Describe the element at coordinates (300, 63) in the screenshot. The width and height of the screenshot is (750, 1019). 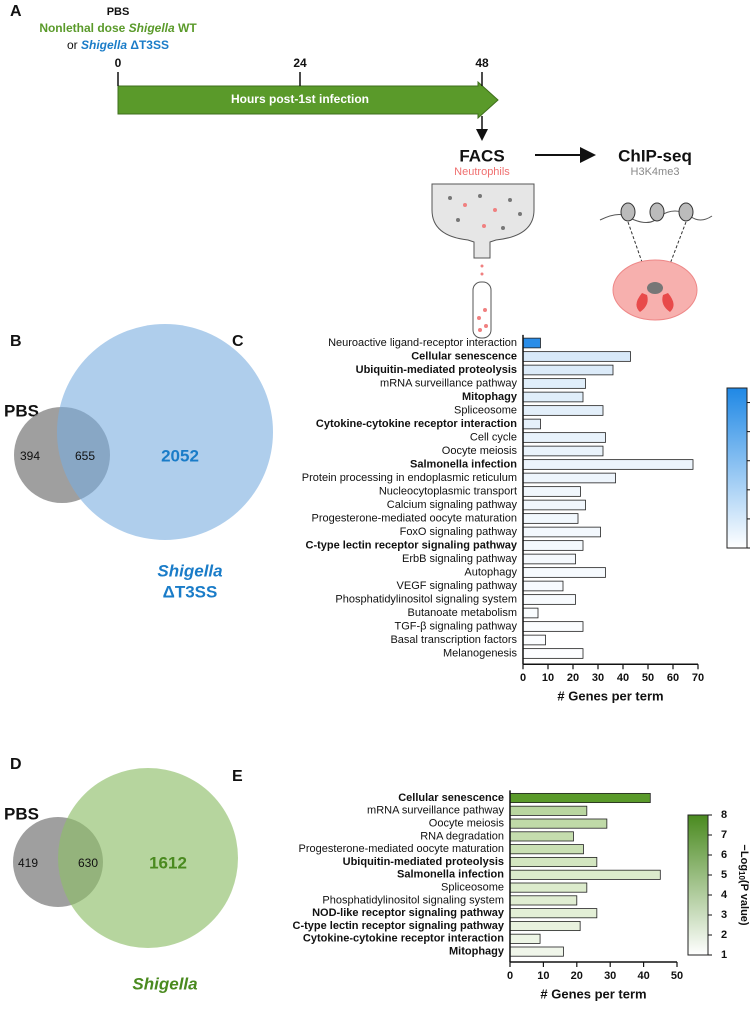
I see `timeline-tick-label: 24` at that location.